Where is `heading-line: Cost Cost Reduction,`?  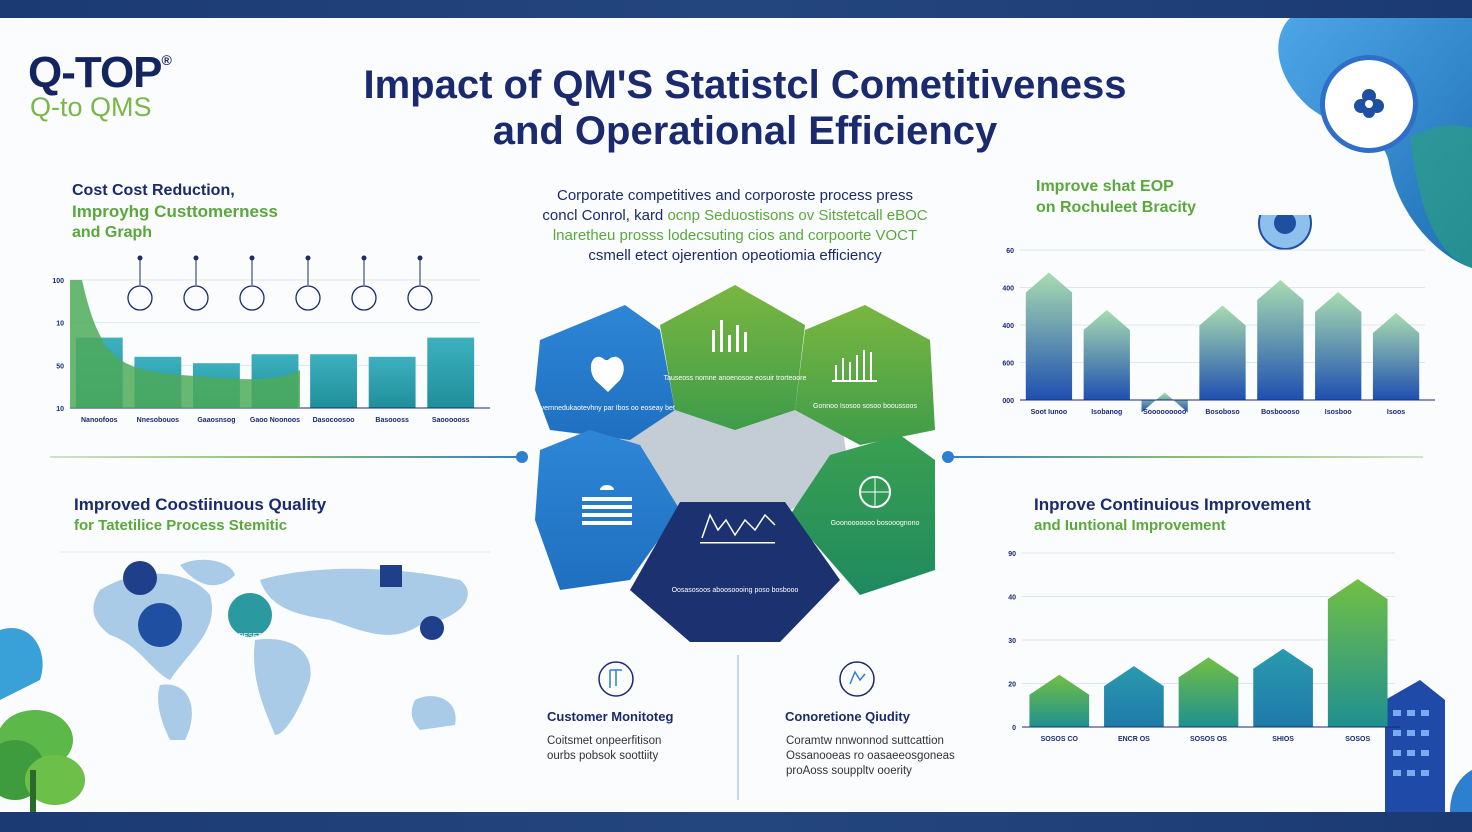
heading-line: Cost Cost Reduction, is located at coordinates (153, 190).